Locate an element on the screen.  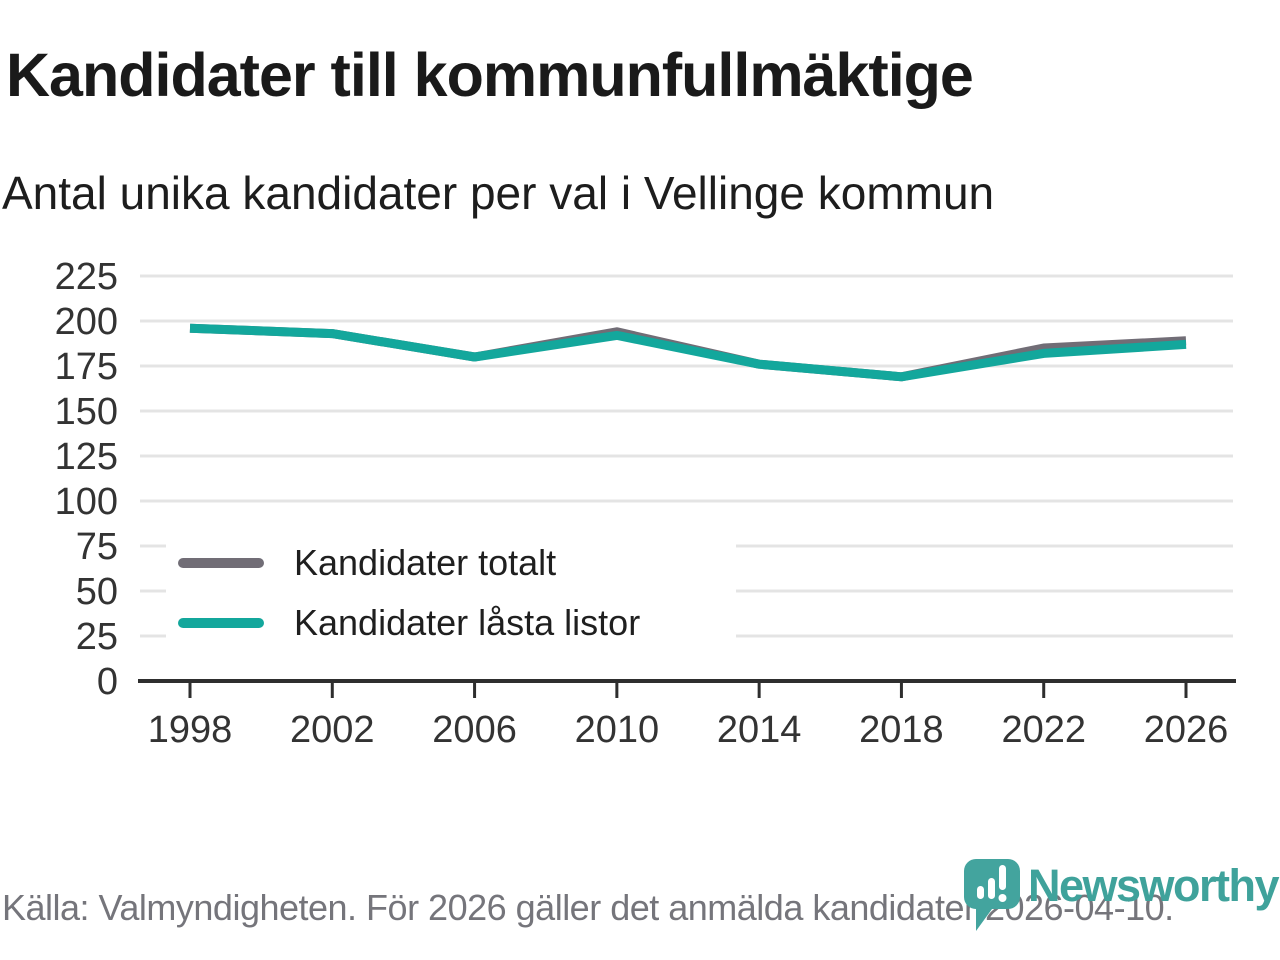
legend-swatch-lasta-listor is located at coordinates (221, 623).